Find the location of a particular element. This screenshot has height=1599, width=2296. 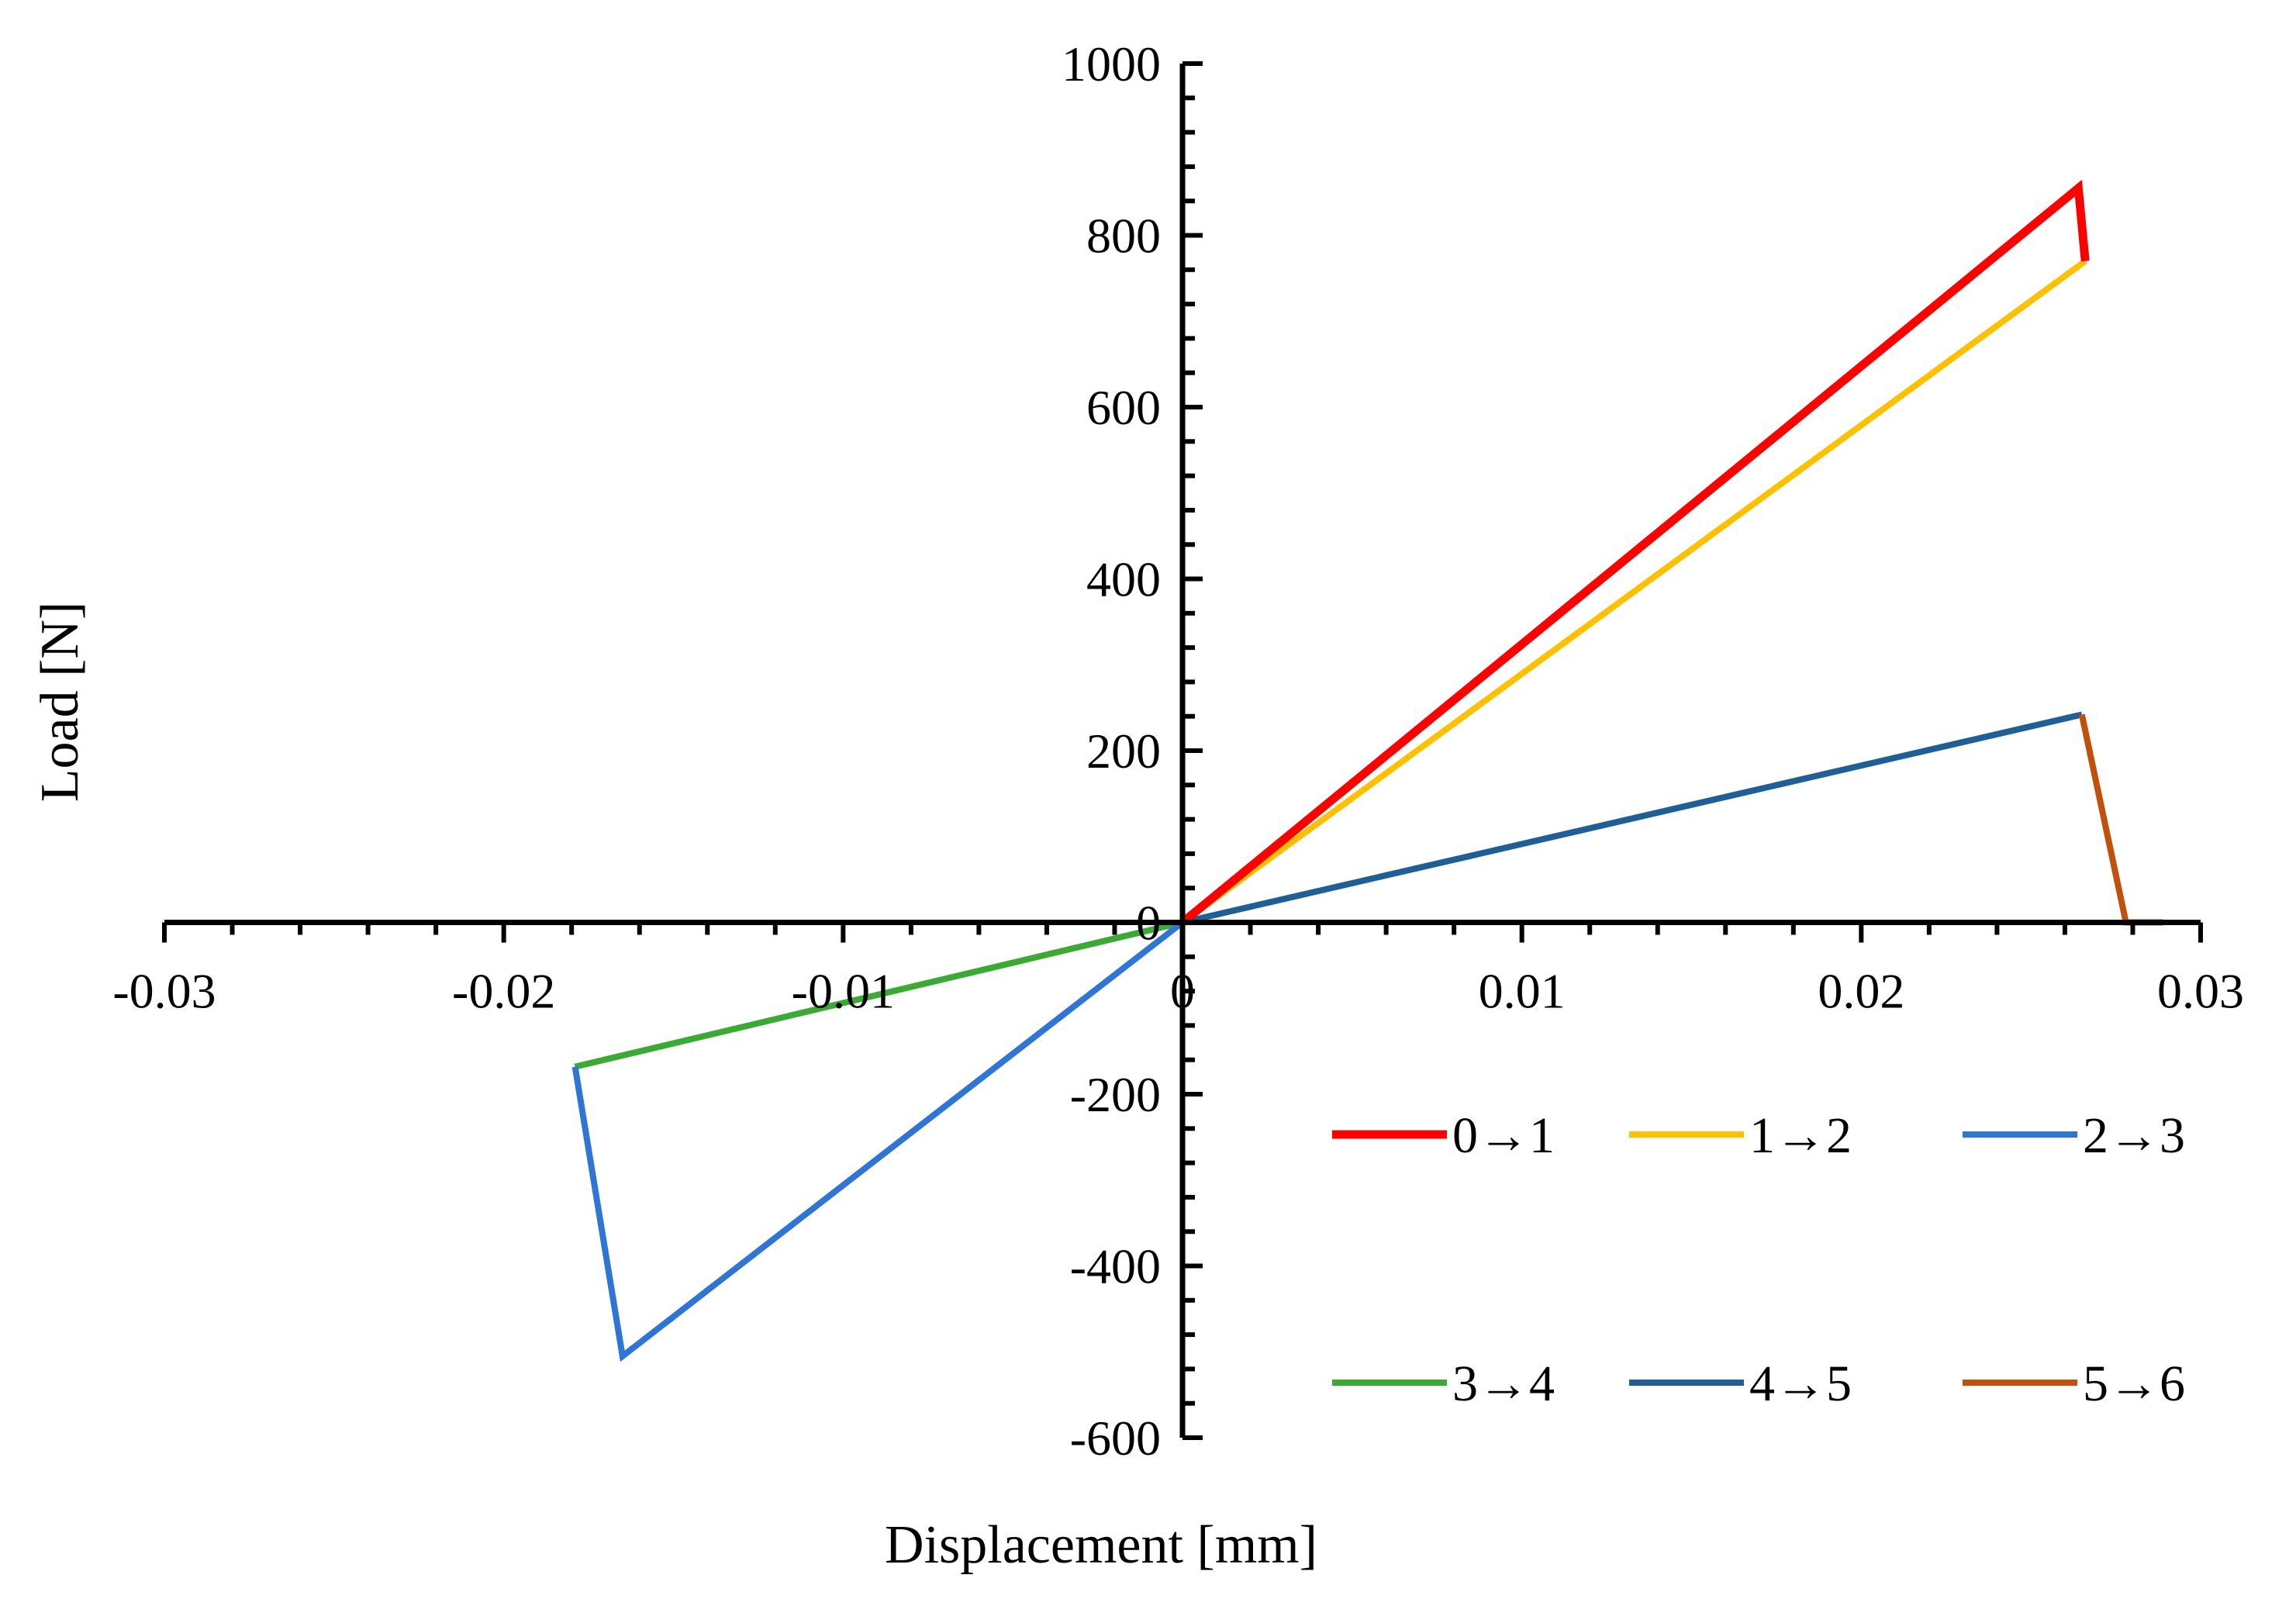

y-axis-title: Load [N] is located at coordinates (60, 703).